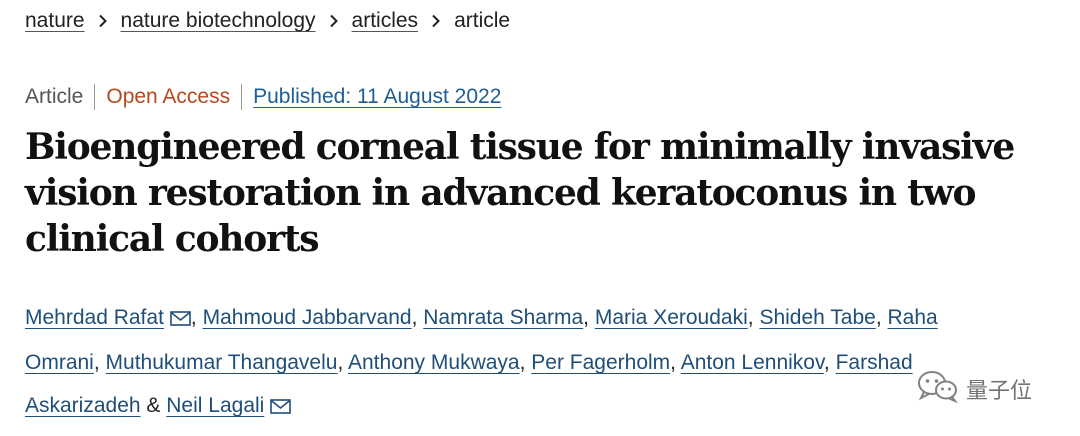 This screenshot has height=436, width=1080. Describe the element at coordinates (153, 405) in the screenshot. I see `author-ampersand: &` at that location.